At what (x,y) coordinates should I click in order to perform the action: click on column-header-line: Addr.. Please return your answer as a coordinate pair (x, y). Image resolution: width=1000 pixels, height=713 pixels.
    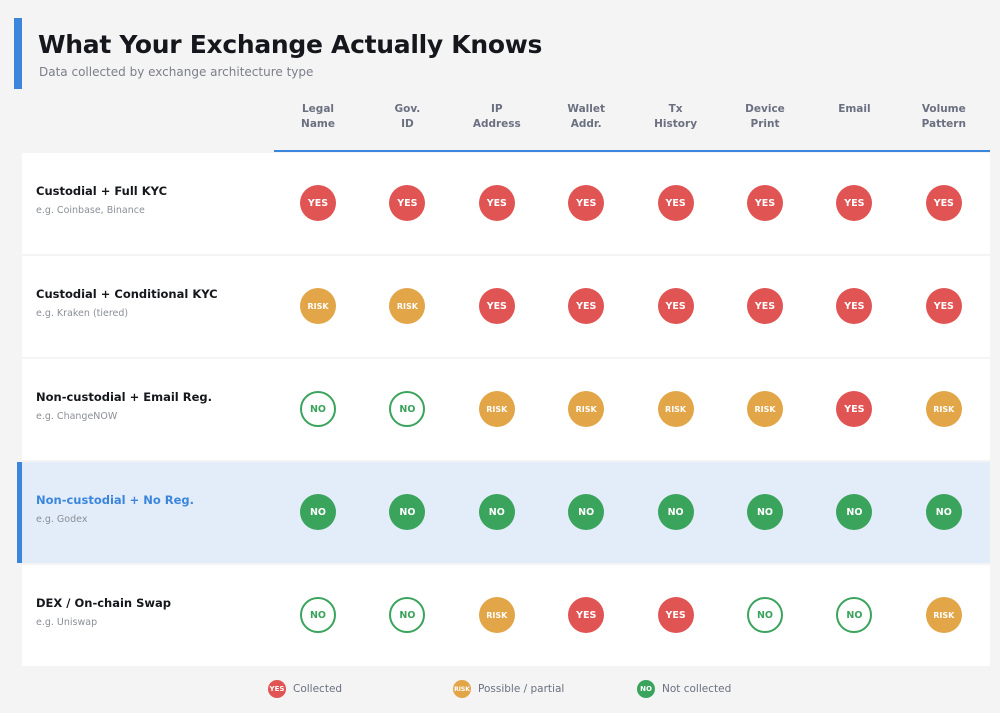
    Looking at the image, I should click on (586, 124).